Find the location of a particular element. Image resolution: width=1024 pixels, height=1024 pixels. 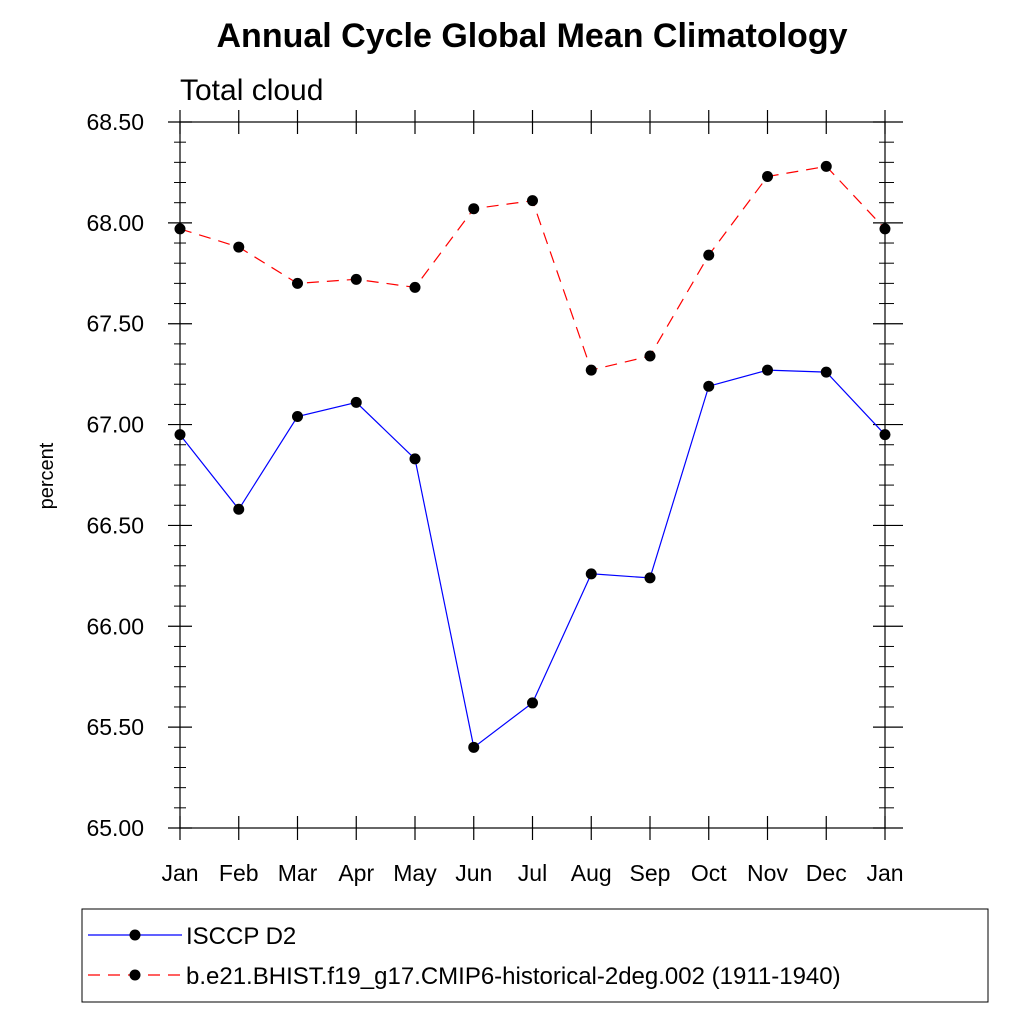

legend-box is located at coordinates (535, 955).